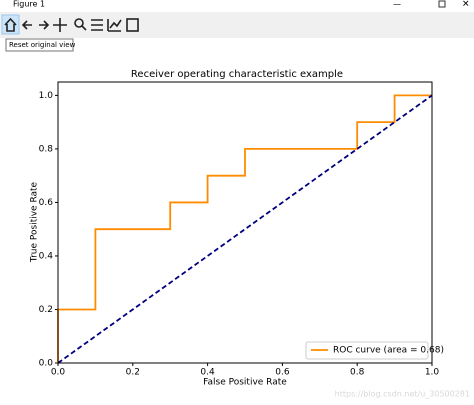  What do you see at coordinates (357, 373) in the screenshot?
I see `x-tick-label: 0.8` at bounding box center [357, 373].